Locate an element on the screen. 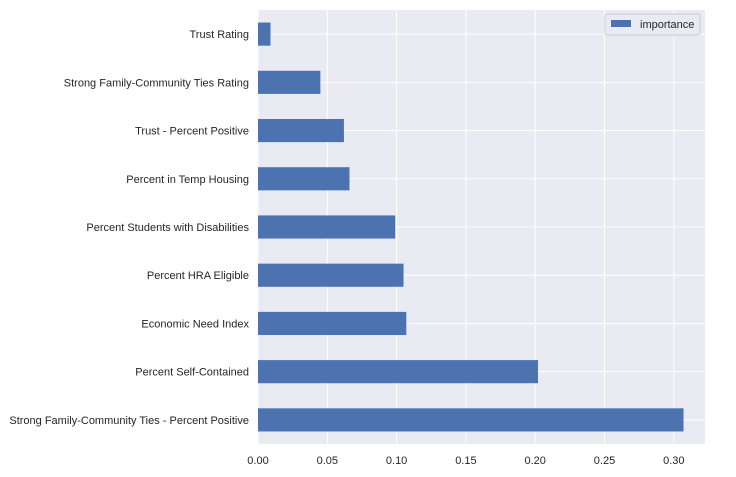 The image size is (736, 477). legend-box is located at coordinates (652, 24).